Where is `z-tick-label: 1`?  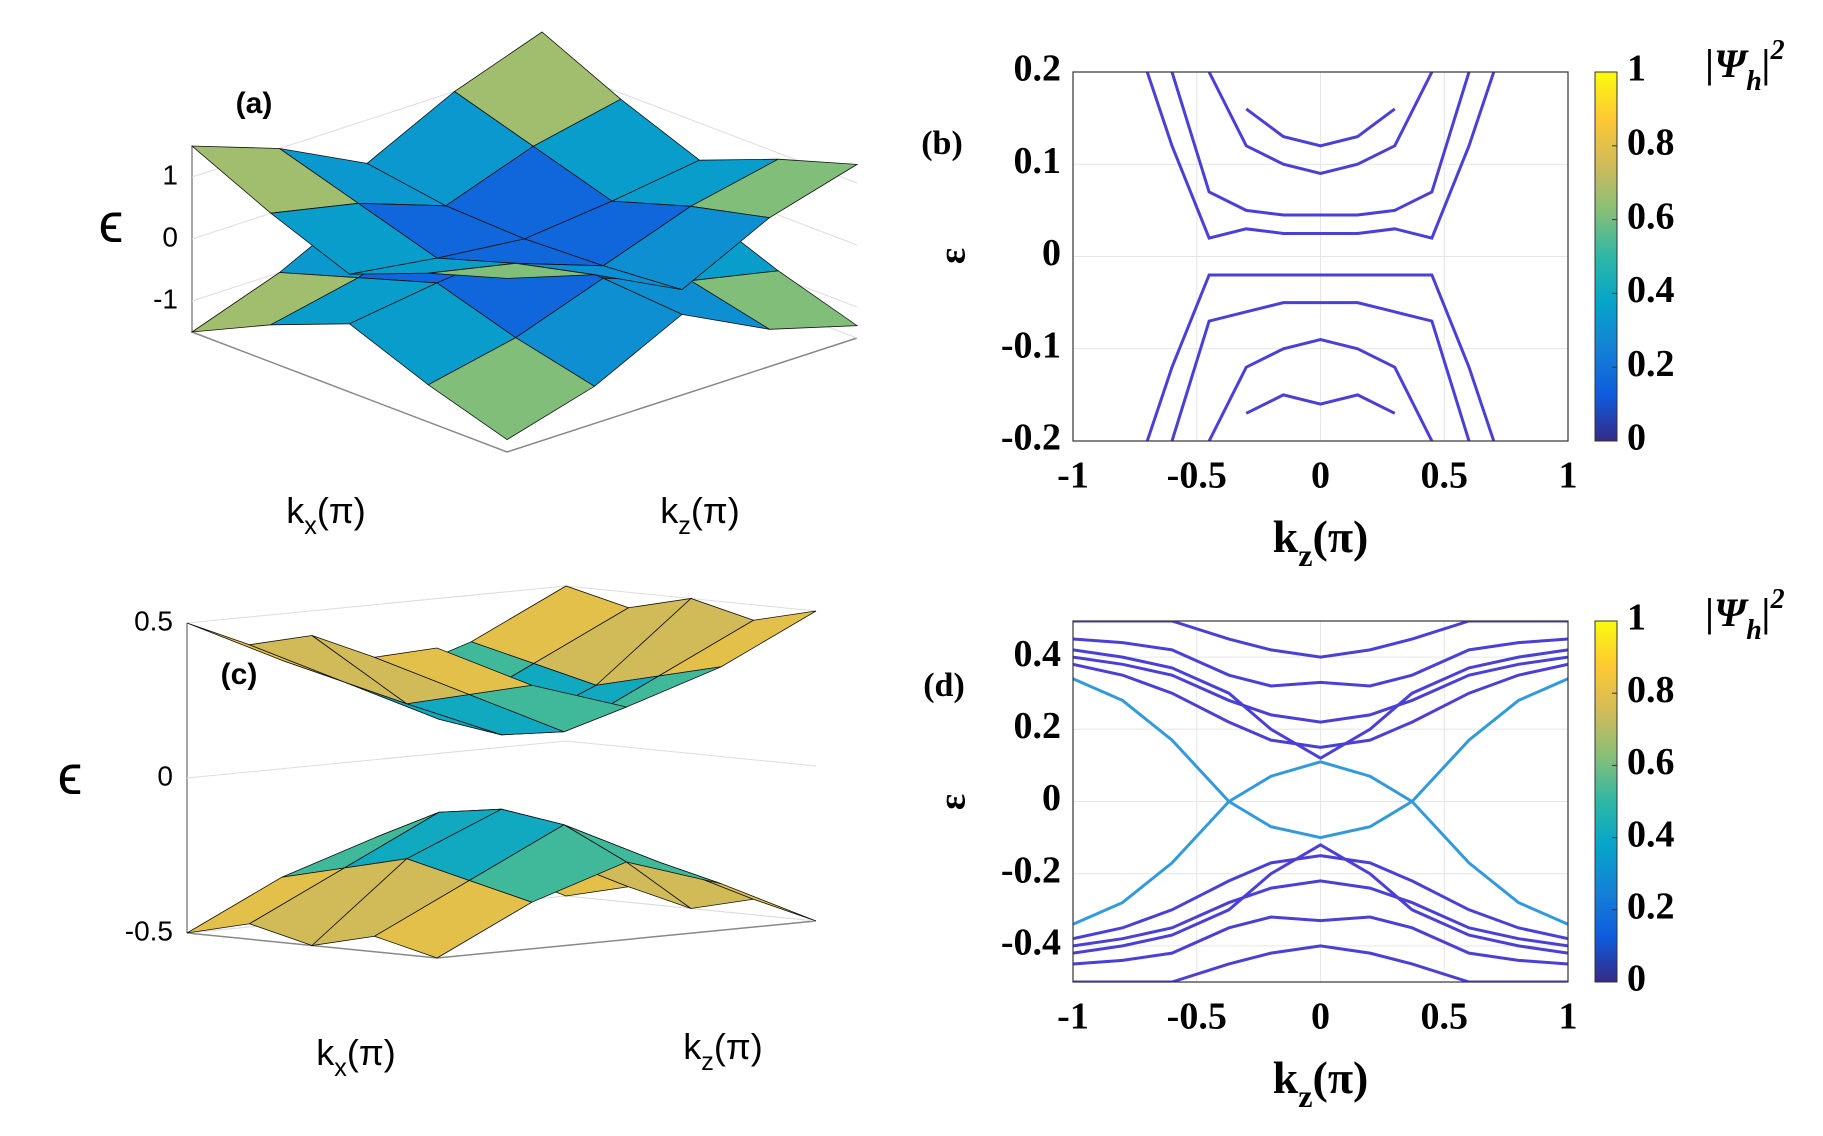 z-tick-label: 1 is located at coordinates (170, 174).